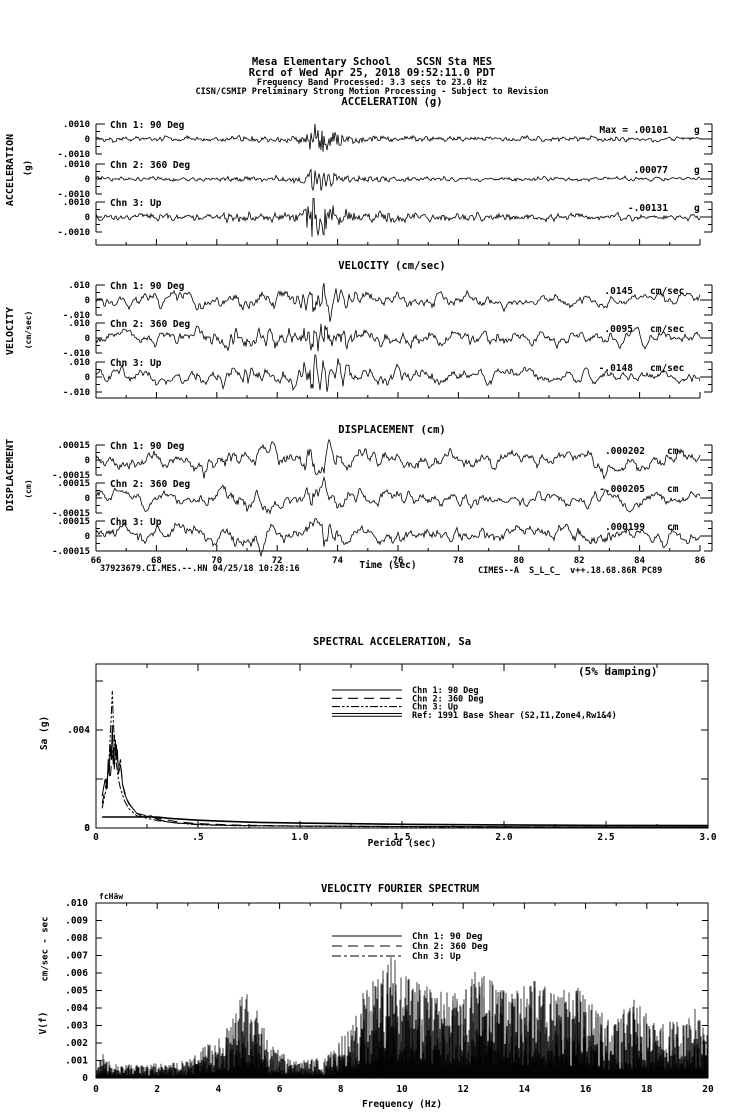 Image resolution: width=739 pixels, height=1115 pixels. Describe the element at coordinates (392, 430) in the screenshot. I see `displacement-title: DISPLACEMENT (cm)` at that location.